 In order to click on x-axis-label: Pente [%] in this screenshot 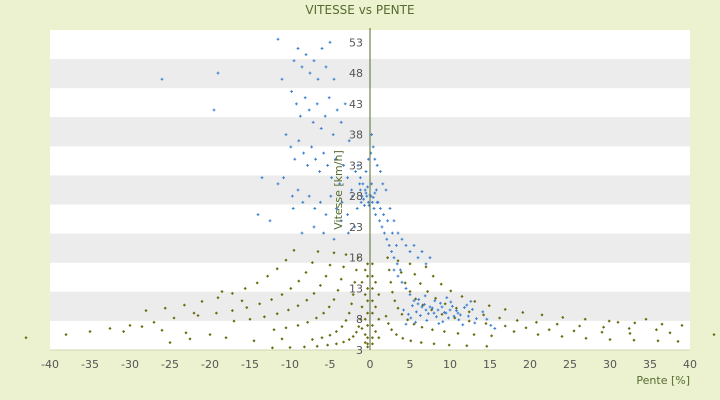, I will do `click(663, 380)`.